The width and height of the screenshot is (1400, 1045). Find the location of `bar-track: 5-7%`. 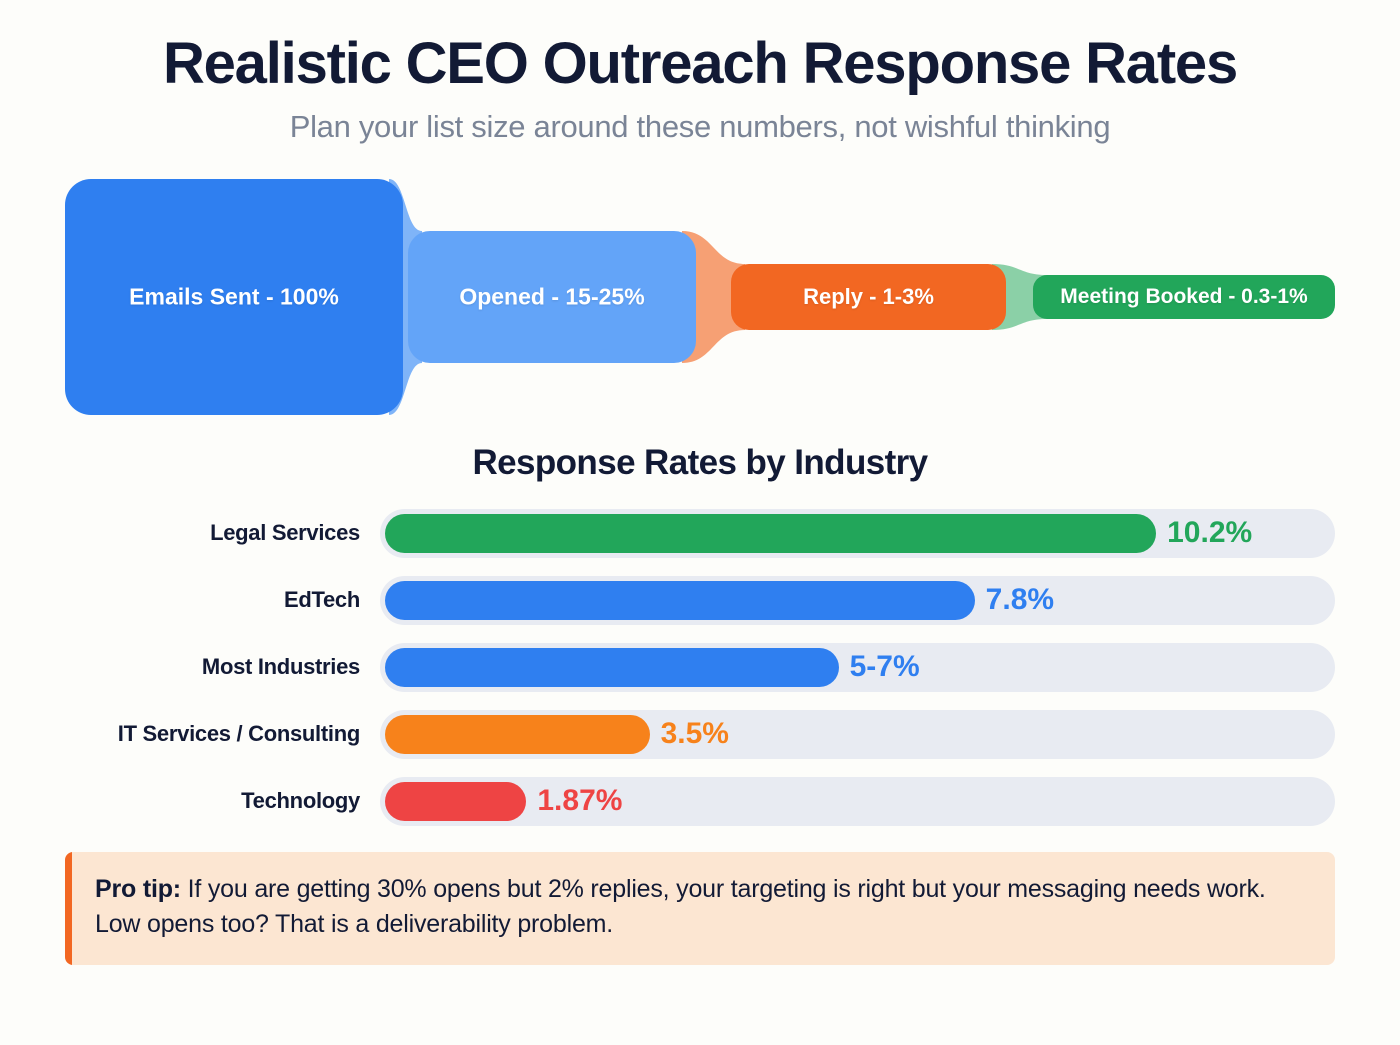

bar-track: 5-7% is located at coordinates (857, 667).